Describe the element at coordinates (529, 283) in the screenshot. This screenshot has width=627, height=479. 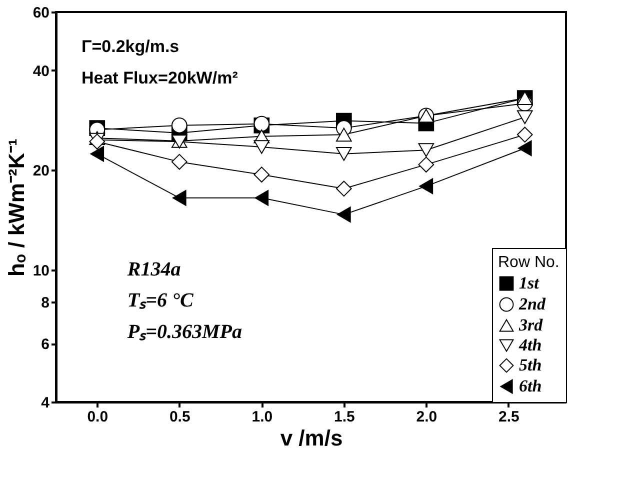
I see `legend-label: 1st` at that location.